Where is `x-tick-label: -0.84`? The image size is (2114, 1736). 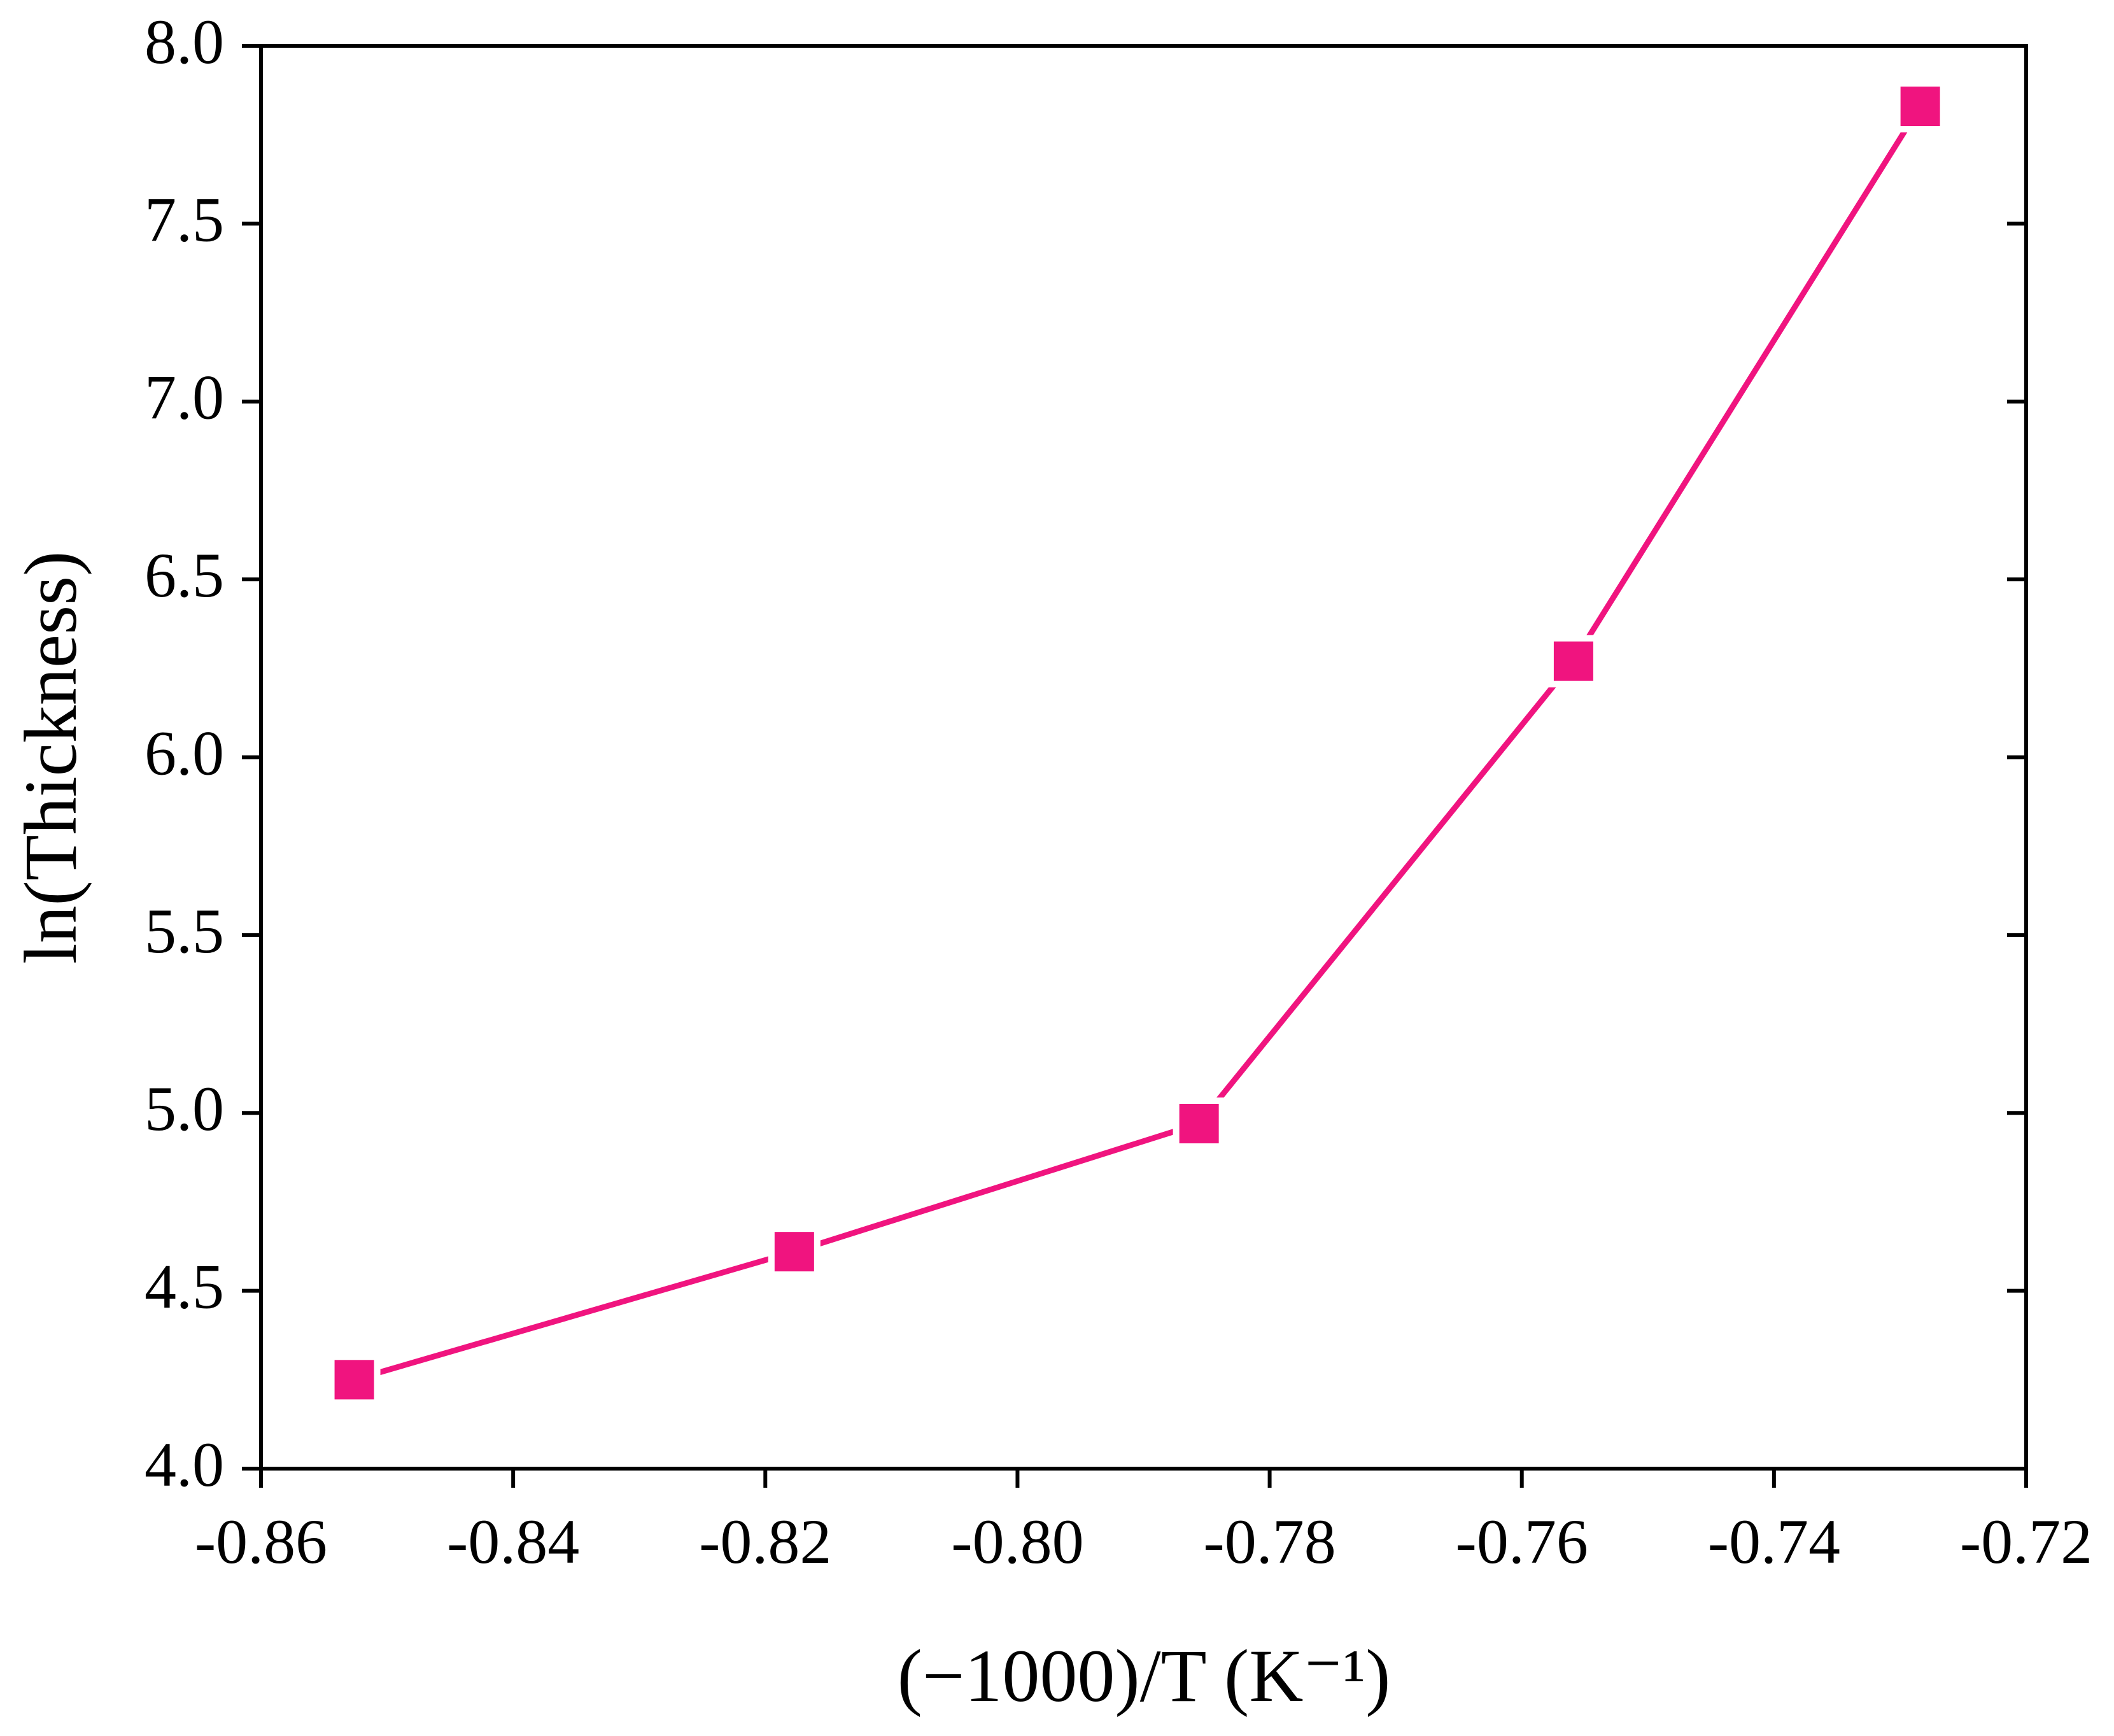
x-tick-label: -0.84 is located at coordinates (513, 1541).